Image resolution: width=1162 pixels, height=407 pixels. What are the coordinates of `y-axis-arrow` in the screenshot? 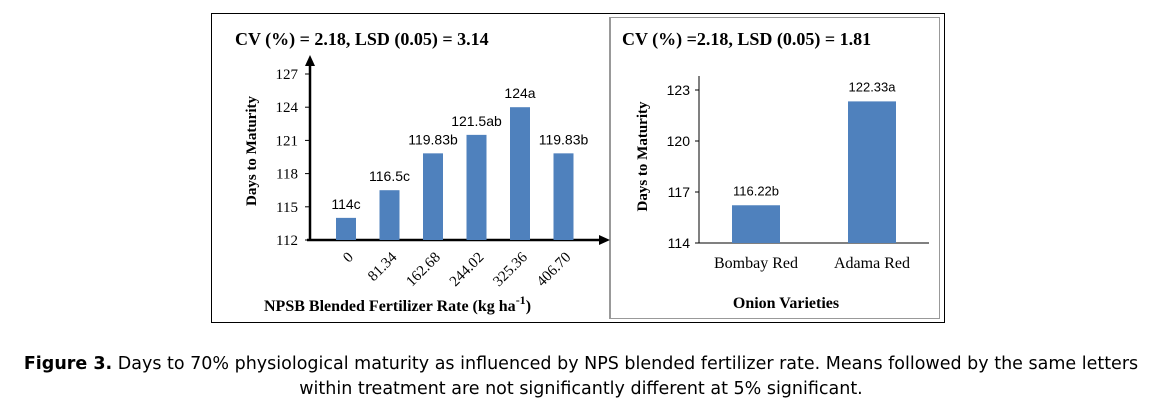 It's located at (310, 60).